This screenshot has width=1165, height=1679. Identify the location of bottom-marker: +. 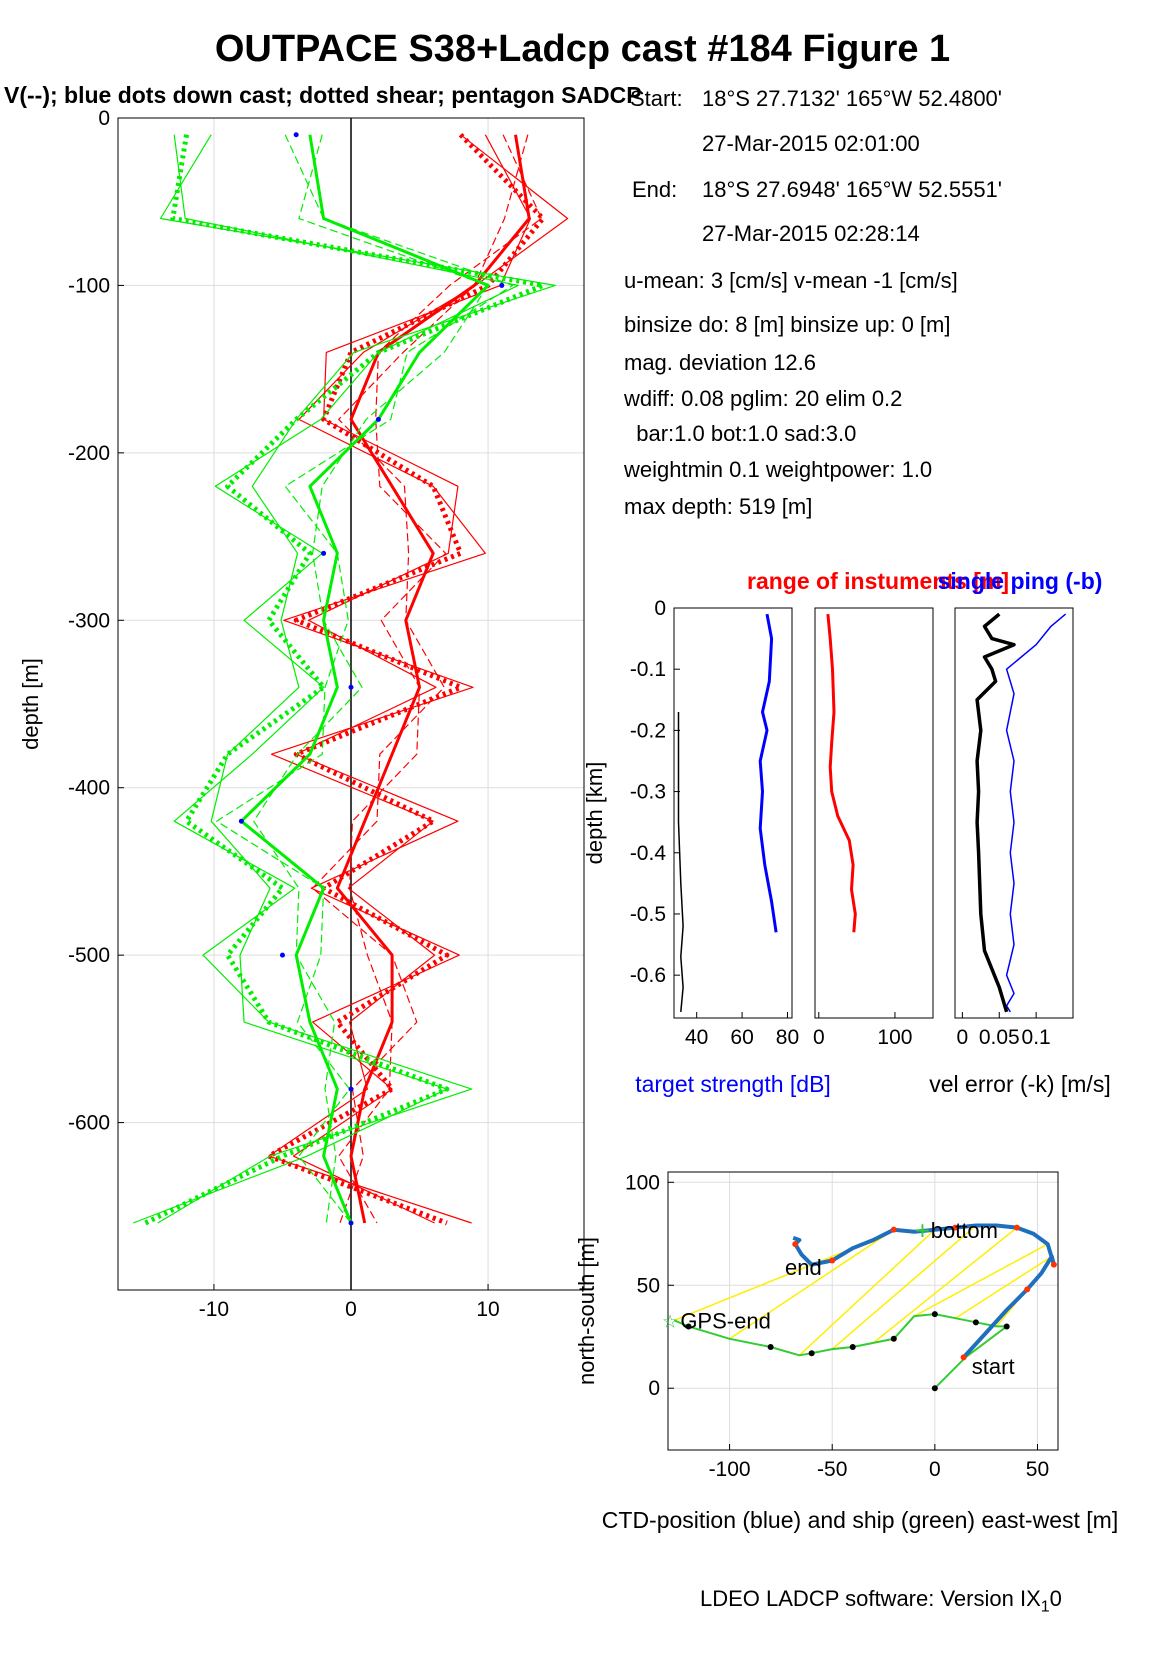
(922, 1231).